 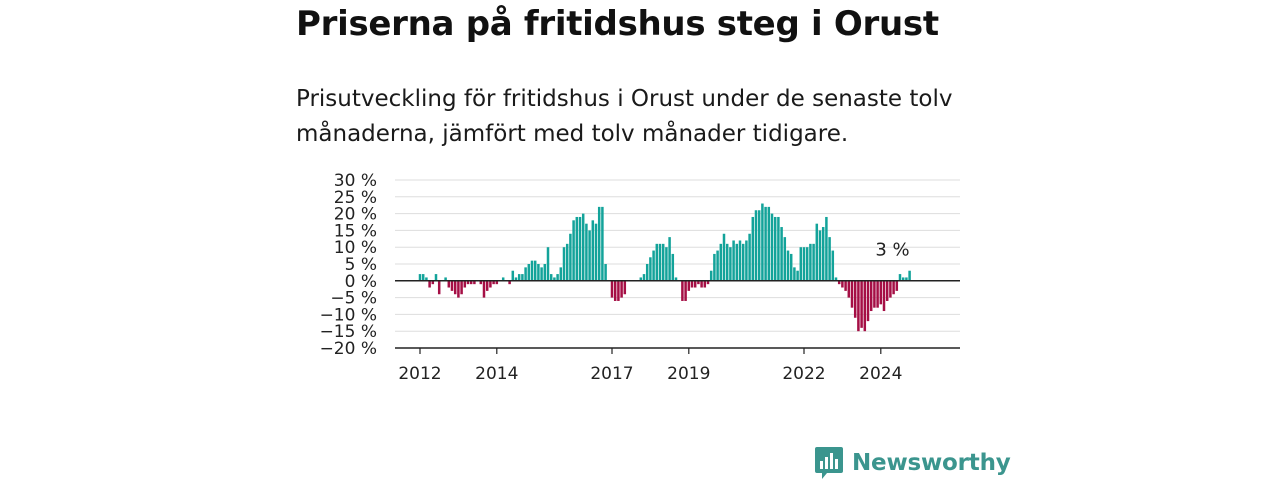 I want to click on chart-title: Priserna på fritidshus steg i Orust, so click(x=617, y=24).